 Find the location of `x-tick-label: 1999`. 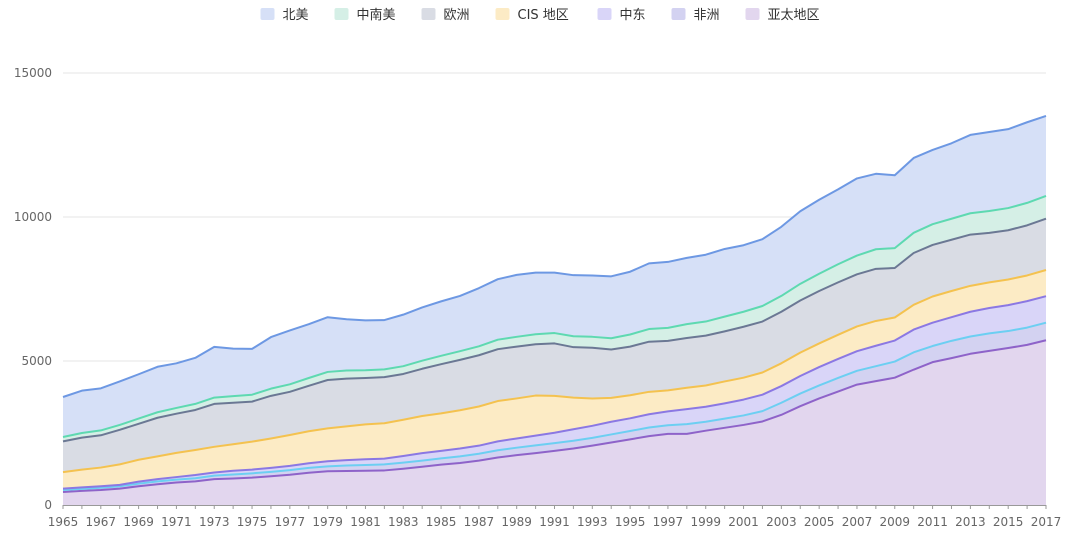

x-tick-label: 1999 is located at coordinates (705, 522).